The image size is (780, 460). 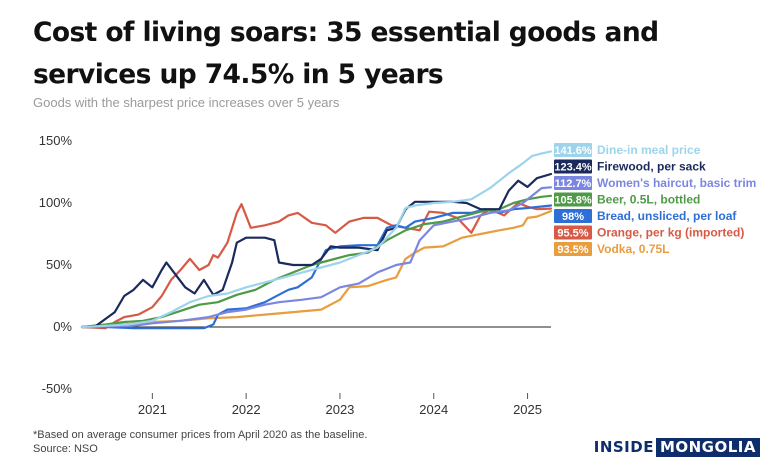 What do you see at coordinates (648, 200) in the screenshot?
I see `legend-label-beer-0-5l-bottled: Beer, 0.5L, bottled` at bounding box center [648, 200].